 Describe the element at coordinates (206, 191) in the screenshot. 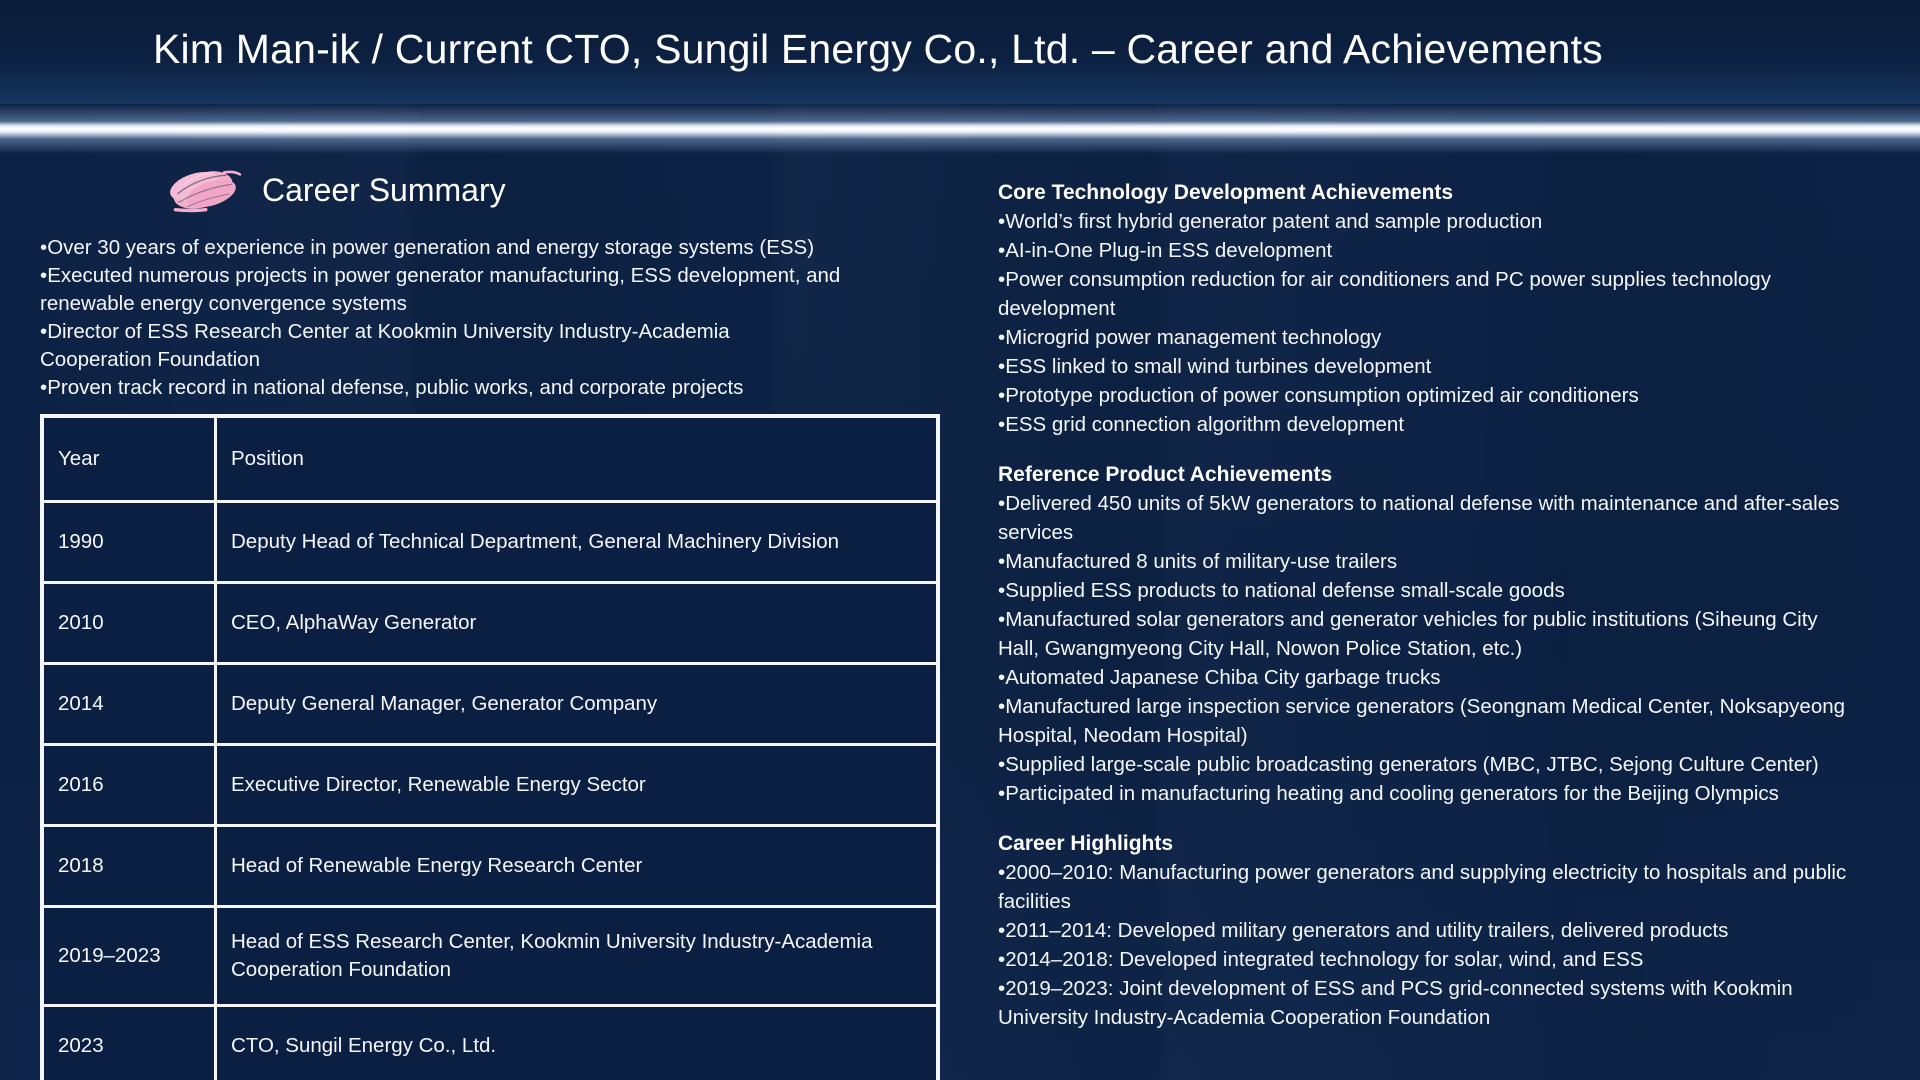

I see `pink-brush-stroke-icon` at that location.